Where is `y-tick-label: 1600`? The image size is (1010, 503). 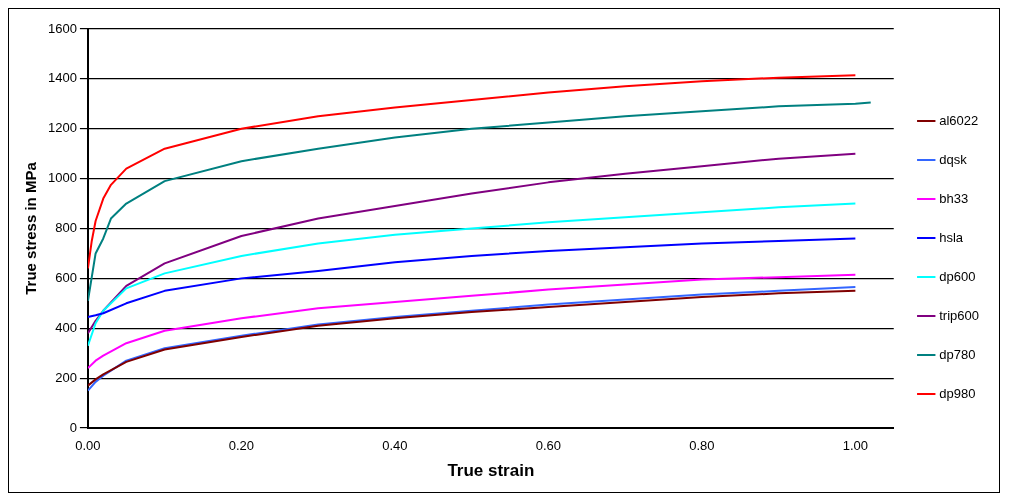
y-tick-label: 1600 is located at coordinates (62, 28).